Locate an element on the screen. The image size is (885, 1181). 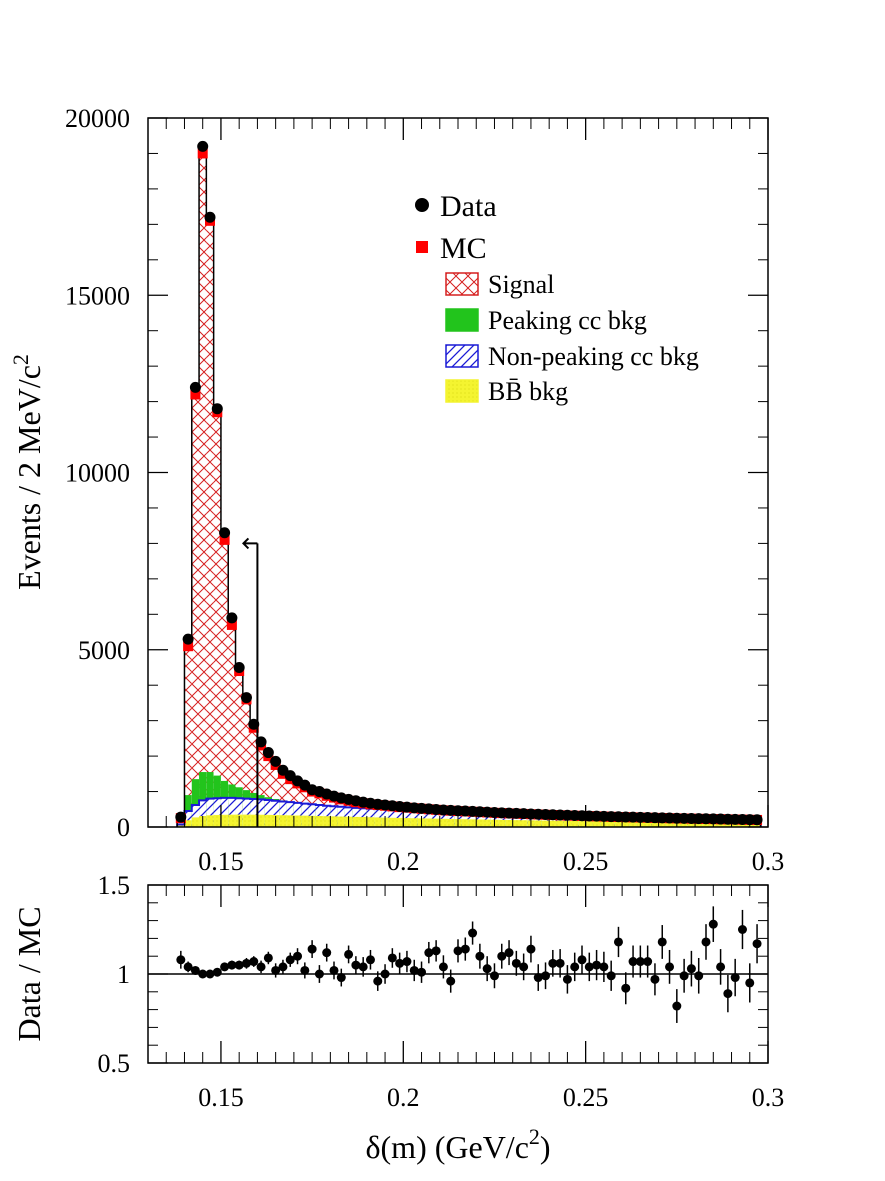
ratio-y-tick-label: 1.5 is located at coordinates (114, 885).